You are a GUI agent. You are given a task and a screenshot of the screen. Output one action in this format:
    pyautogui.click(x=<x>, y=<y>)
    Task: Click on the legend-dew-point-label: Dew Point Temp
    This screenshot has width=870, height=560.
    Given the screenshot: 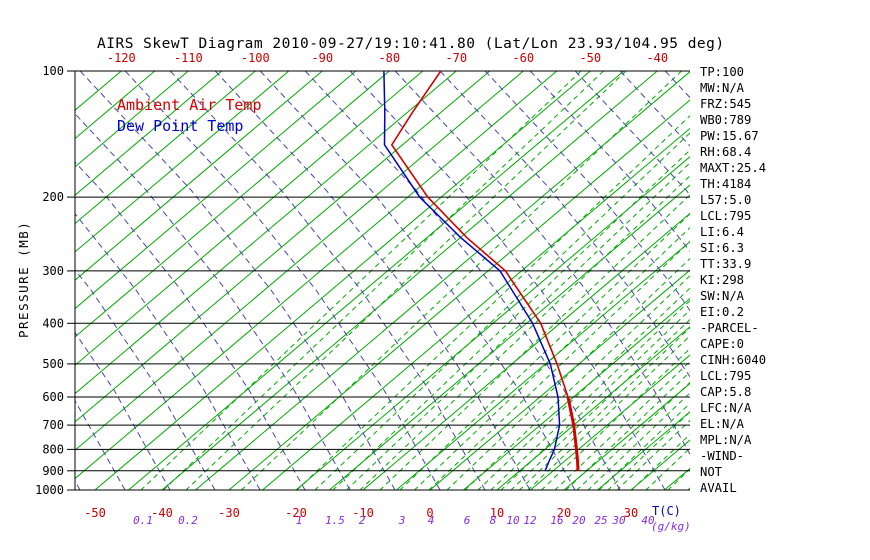 What is the action you would take?
    pyautogui.click(x=180, y=126)
    